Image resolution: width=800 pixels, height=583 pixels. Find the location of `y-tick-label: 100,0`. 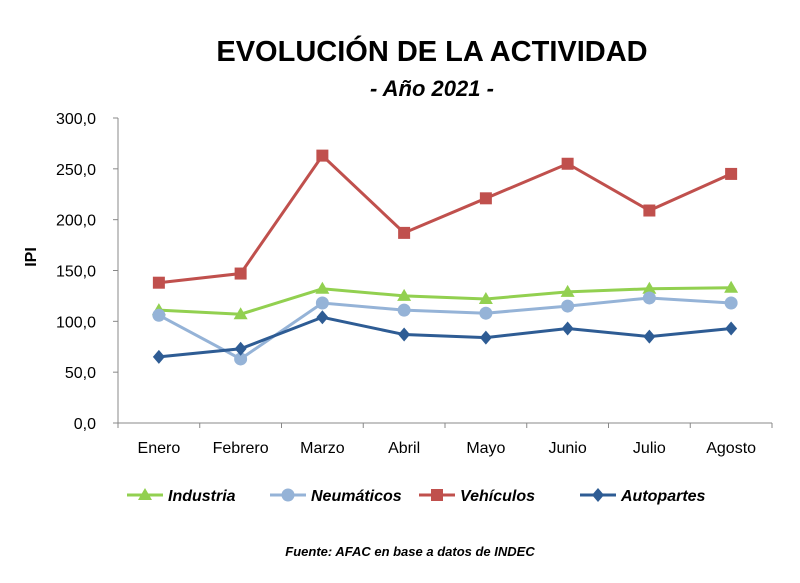

y-tick-label: 100,0 is located at coordinates (76, 322).